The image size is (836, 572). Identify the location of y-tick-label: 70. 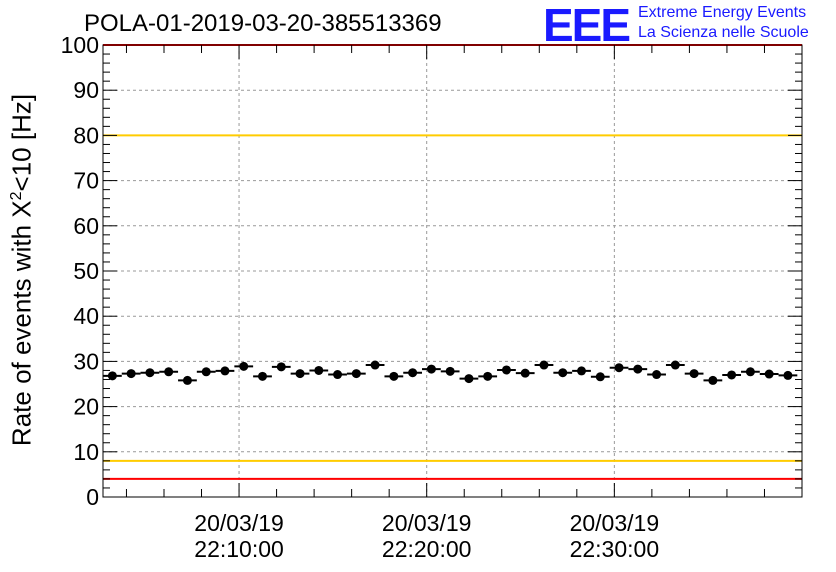
(86, 181).